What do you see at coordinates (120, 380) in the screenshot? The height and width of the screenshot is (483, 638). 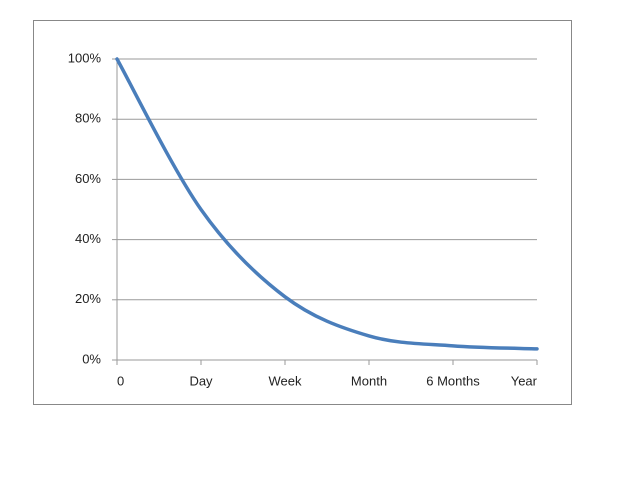 I see `x-tick-label: 0` at bounding box center [120, 380].